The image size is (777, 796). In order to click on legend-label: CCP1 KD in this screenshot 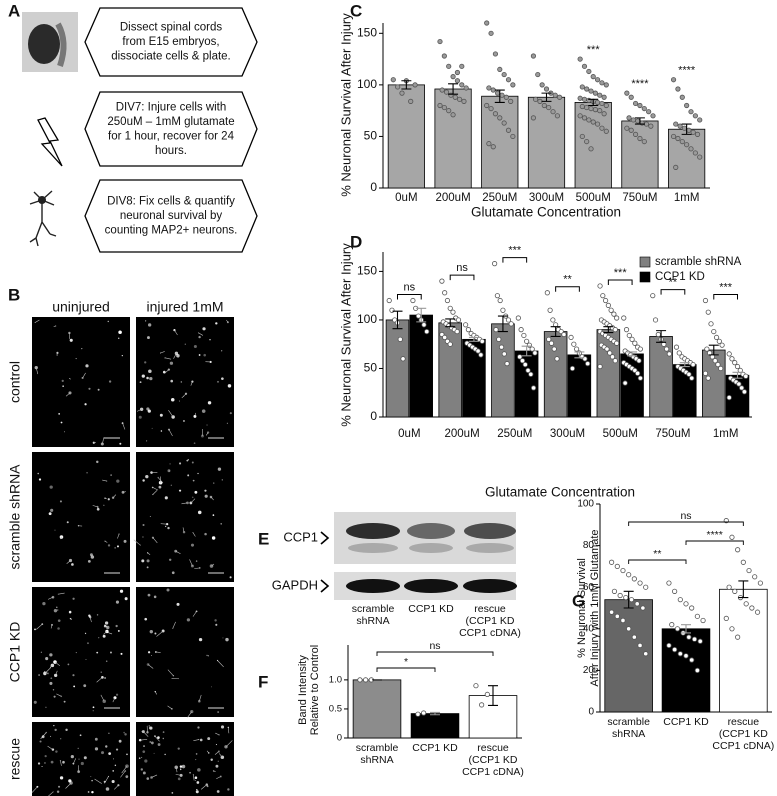, I will do `click(680, 277)`.